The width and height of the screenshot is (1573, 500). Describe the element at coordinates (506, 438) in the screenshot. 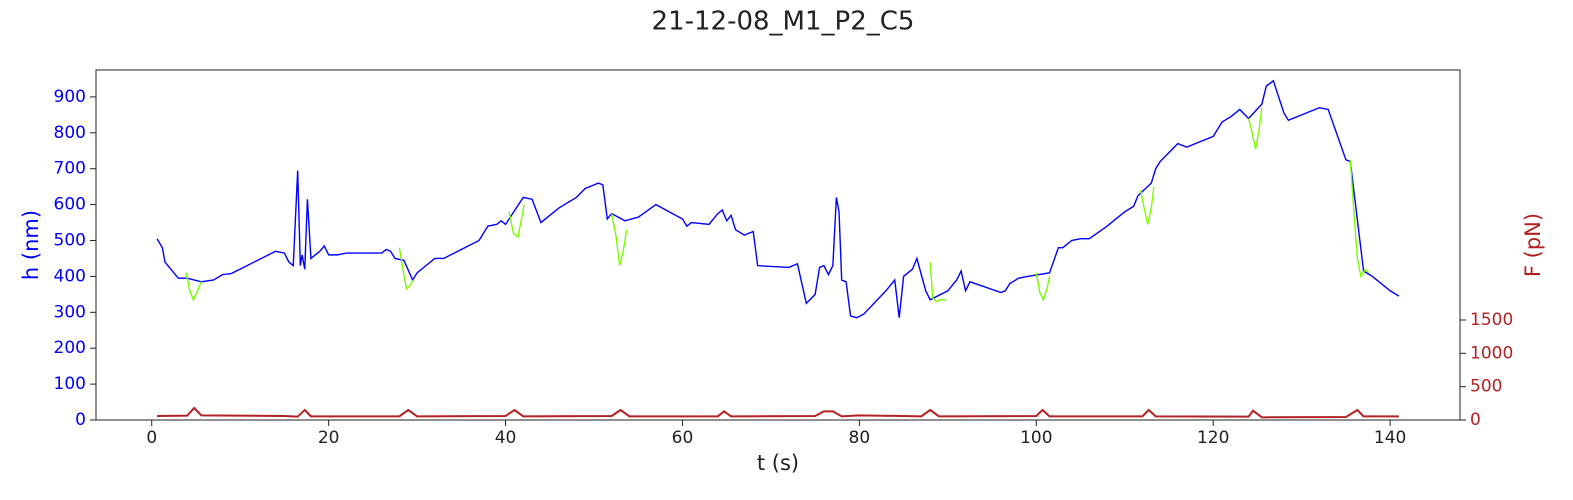

I see `x-tick-label: 40` at that location.